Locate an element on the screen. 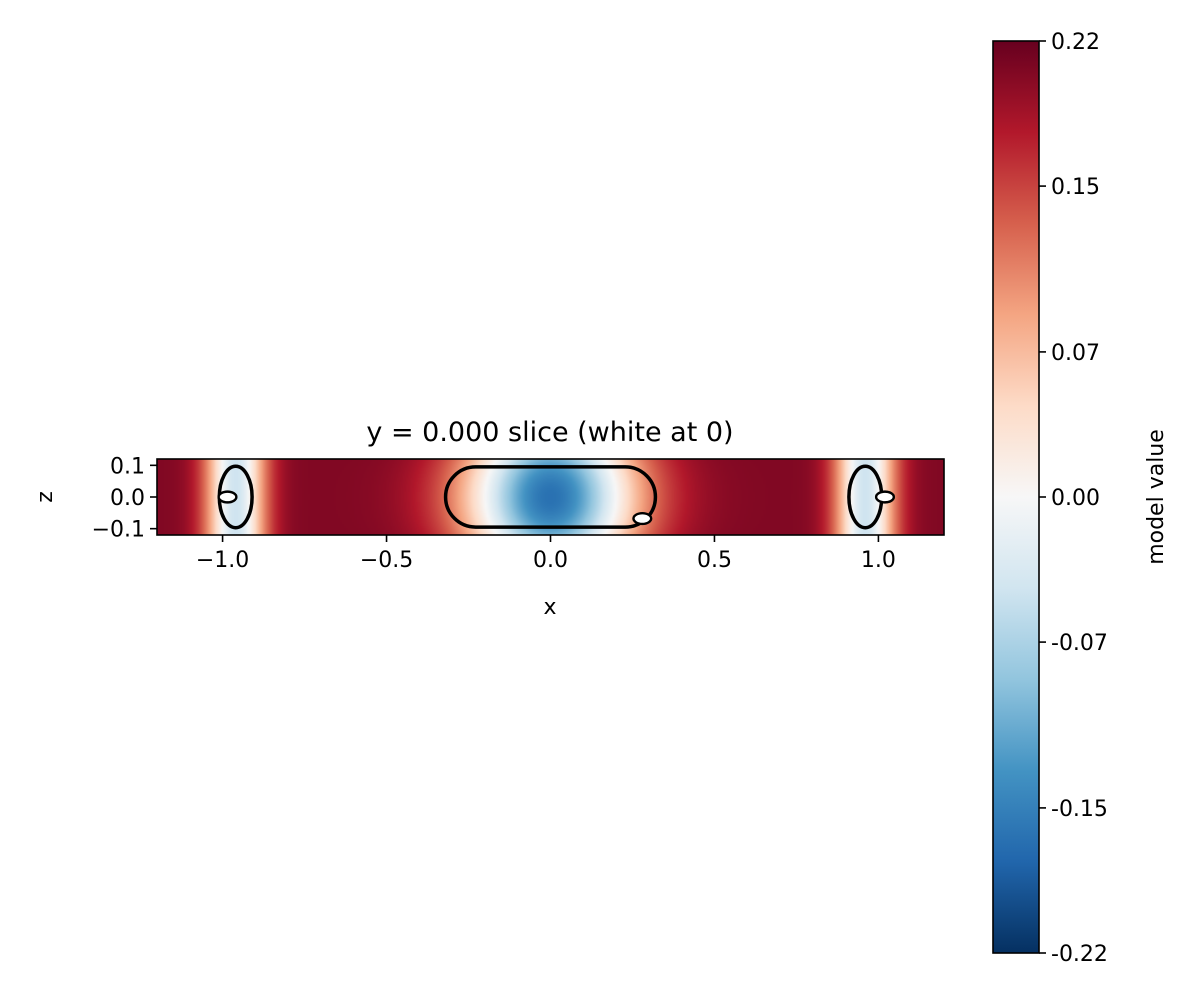 The width and height of the screenshot is (1200, 1000). colorbar-tick-label: 0.07 is located at coordinates (1075, 353).